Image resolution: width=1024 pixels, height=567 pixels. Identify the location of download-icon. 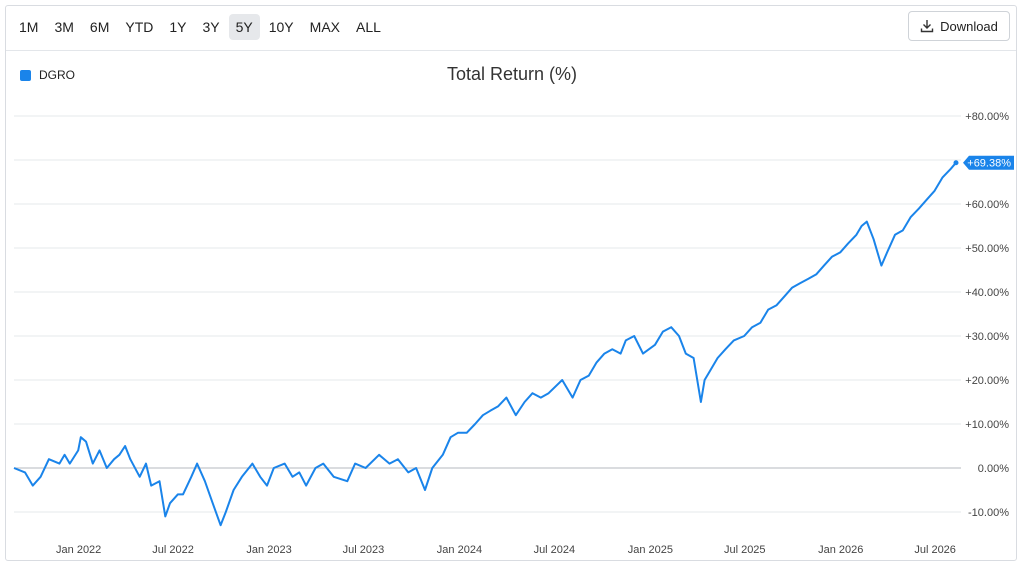
(927, 26).